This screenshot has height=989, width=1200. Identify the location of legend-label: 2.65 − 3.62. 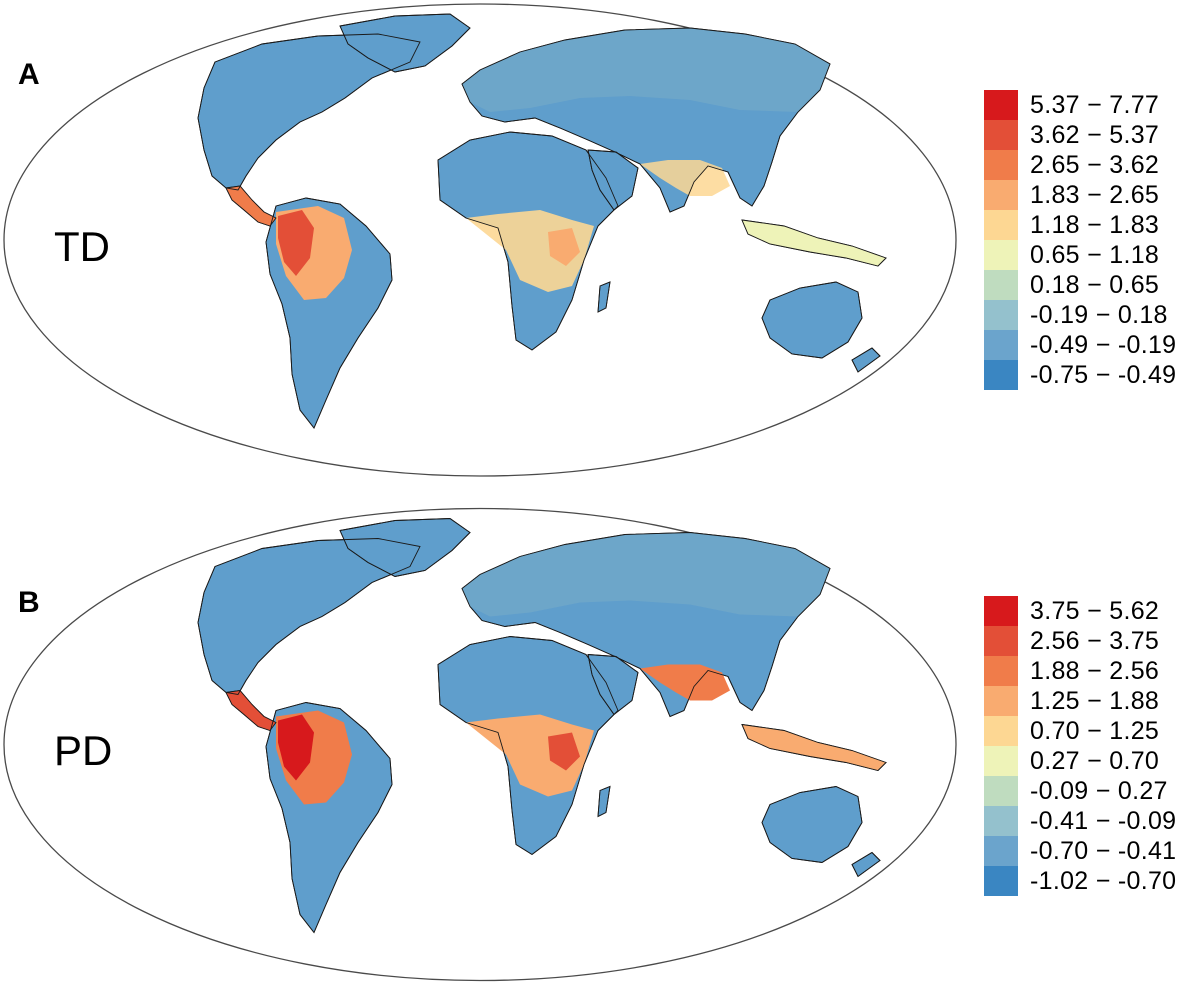
(1095, 164).